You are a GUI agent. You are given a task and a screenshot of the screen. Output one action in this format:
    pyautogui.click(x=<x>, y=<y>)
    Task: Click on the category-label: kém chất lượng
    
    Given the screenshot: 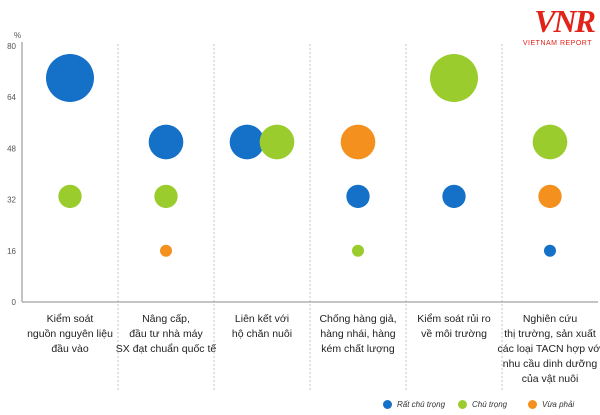 What is the action you would take?
    pyautogui.click(x=358, y=349)
    